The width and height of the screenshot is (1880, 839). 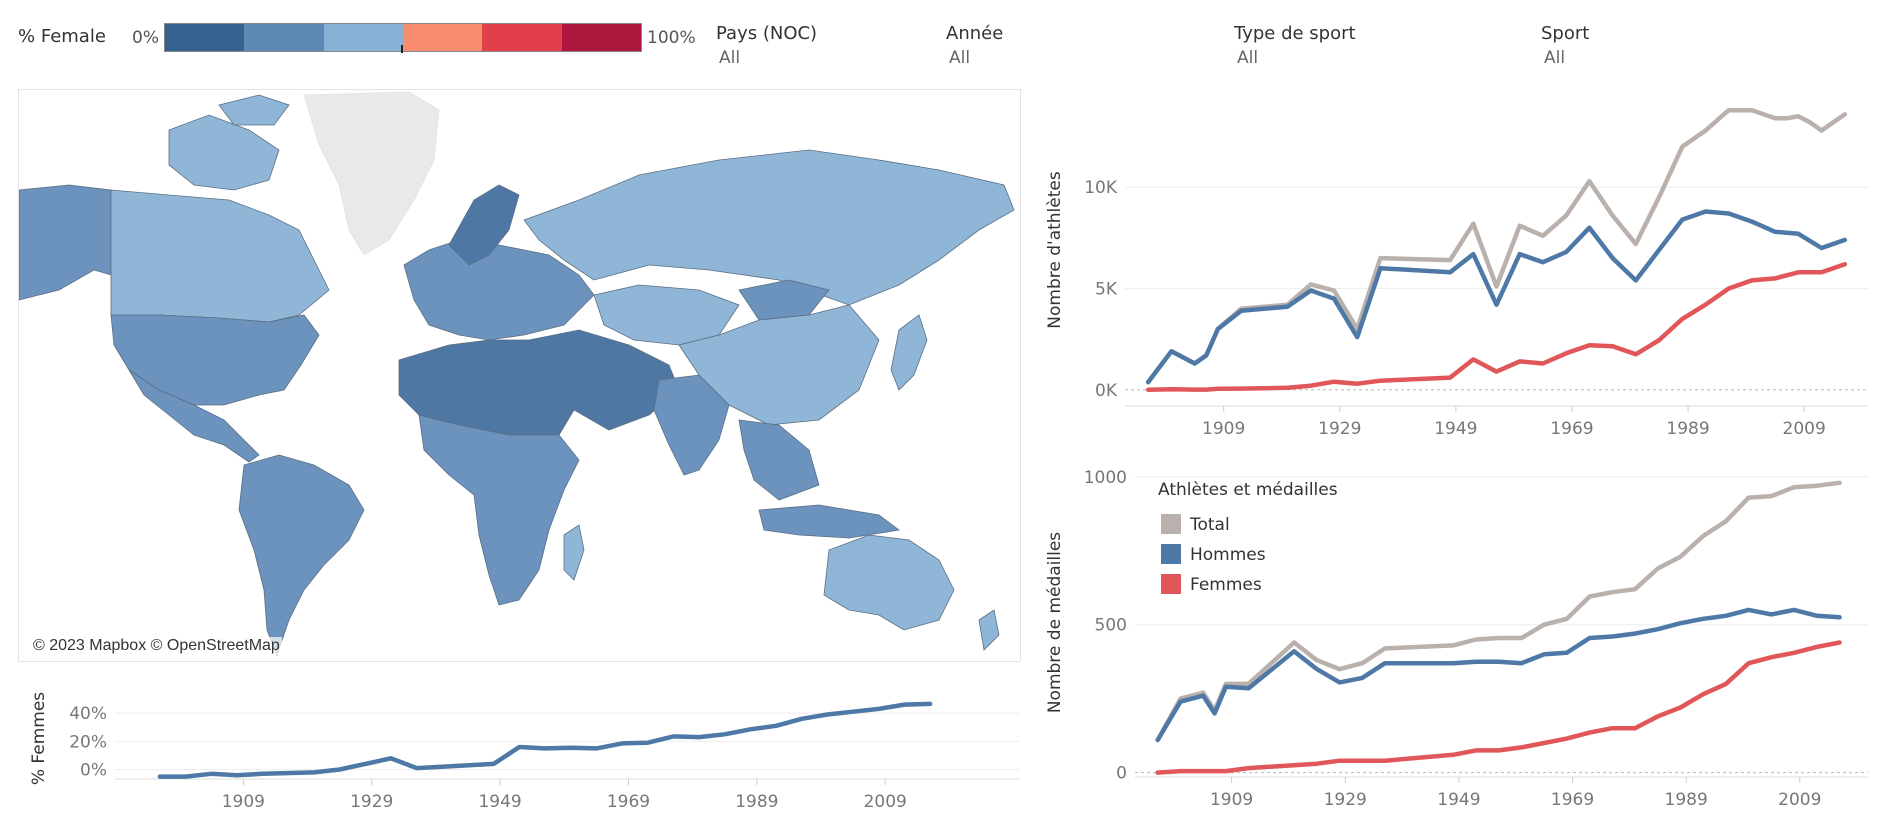 What do you see at coordinates (1105, 478) in the screenshot?
I see `y-tick-label: 1000` at bounding box center [1105, 478].